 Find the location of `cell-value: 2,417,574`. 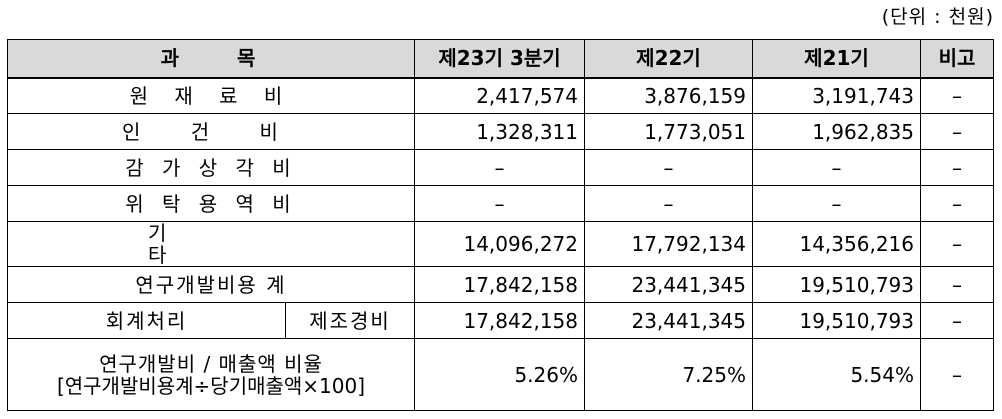

cell-value: 2,417,574 is located at coordinates (499, 95).